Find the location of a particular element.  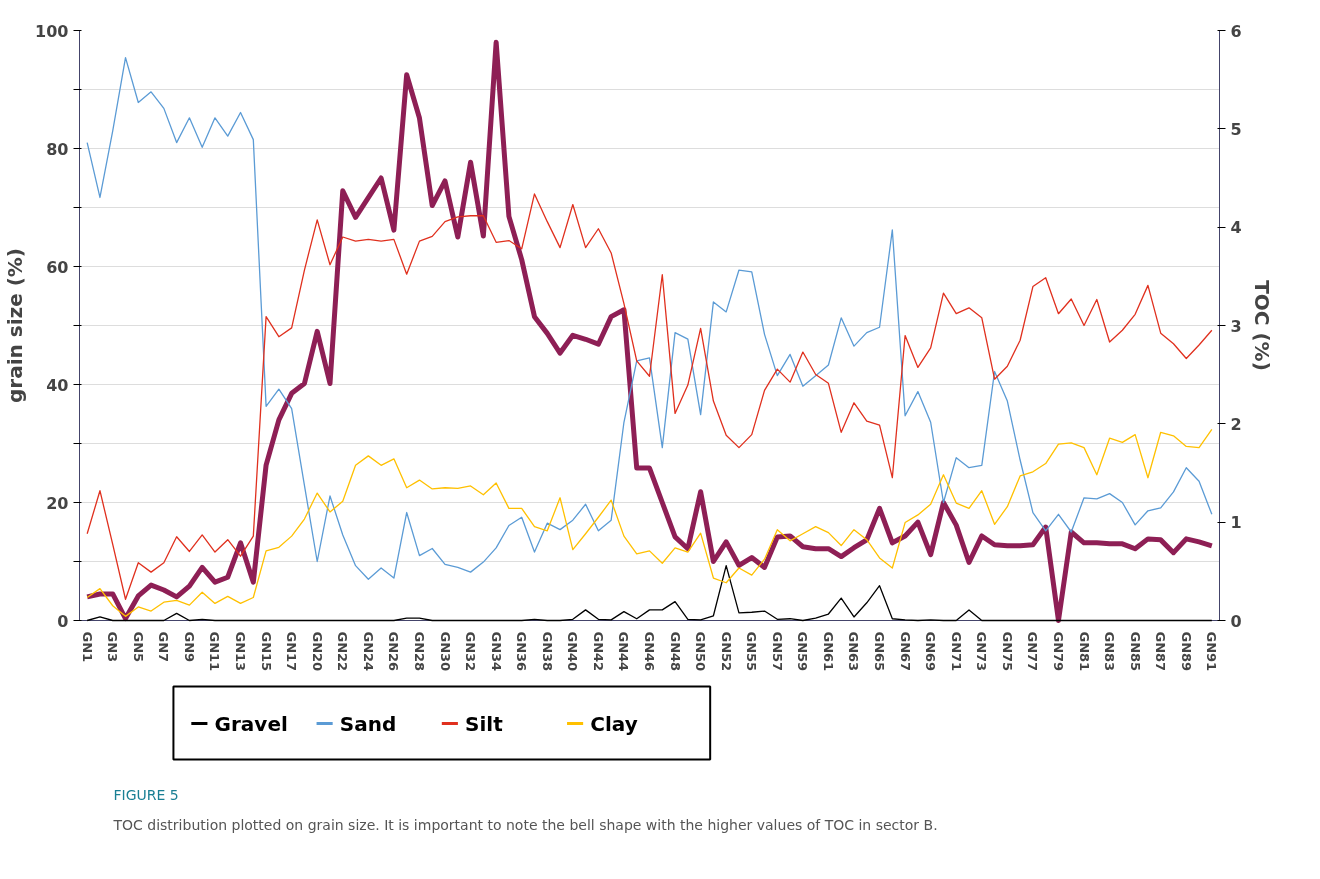

x-tick-label: GN61 is located at coordinates (828, 651).